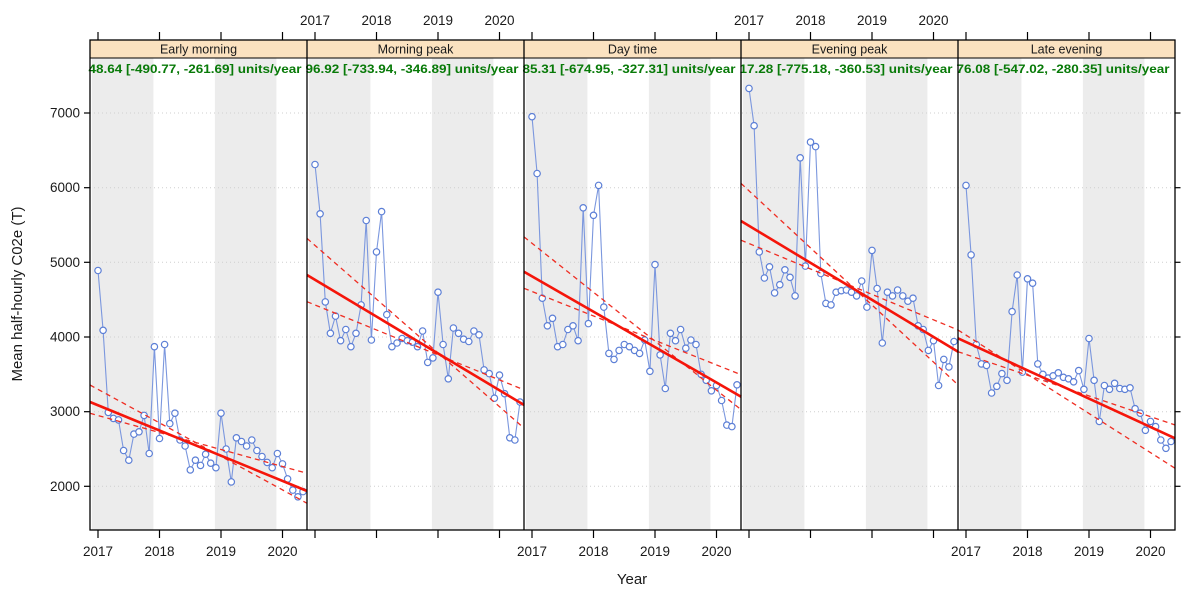 Image resolution: width=1200 pixels, height=606 pixels. I want to click on tick-label: 7000, so click(65, 113).